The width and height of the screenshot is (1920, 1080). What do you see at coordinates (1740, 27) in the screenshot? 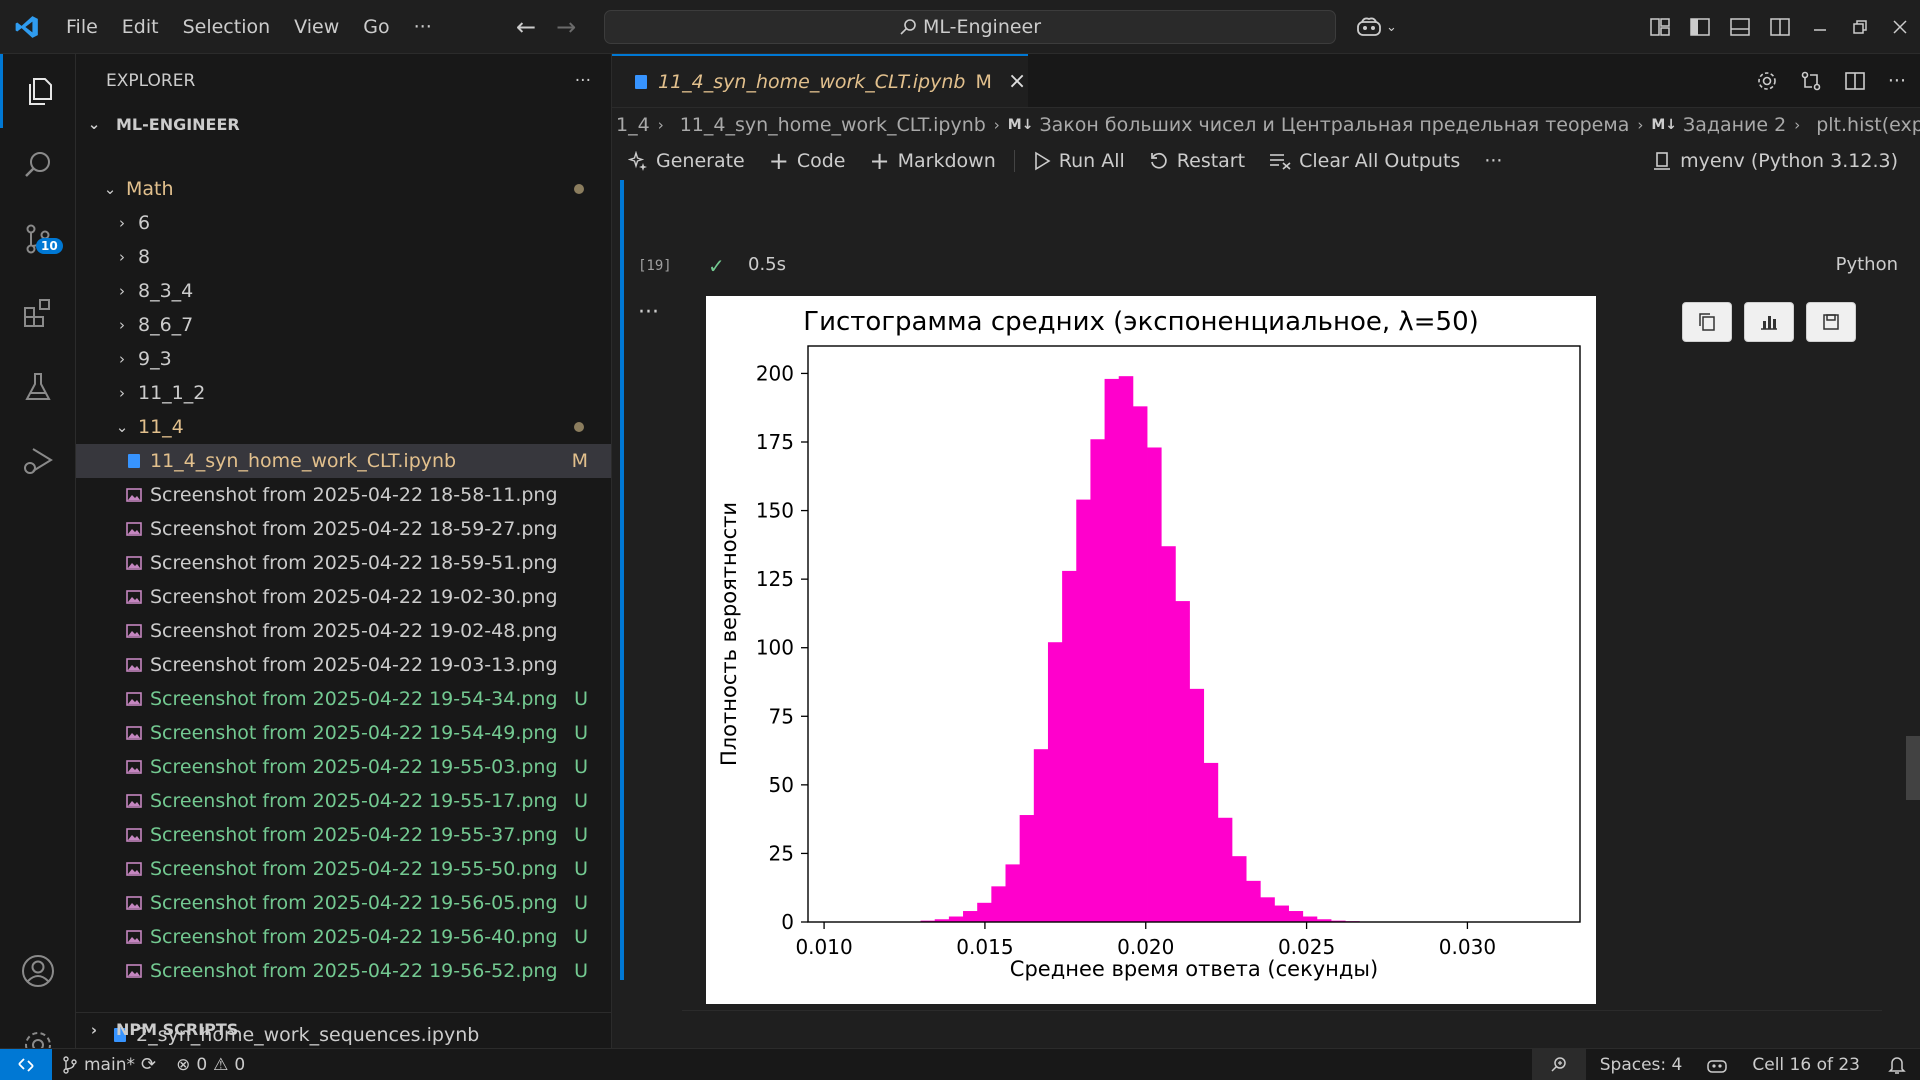
I see `toggle-panel-icon` at bounding box center [1740, 27].